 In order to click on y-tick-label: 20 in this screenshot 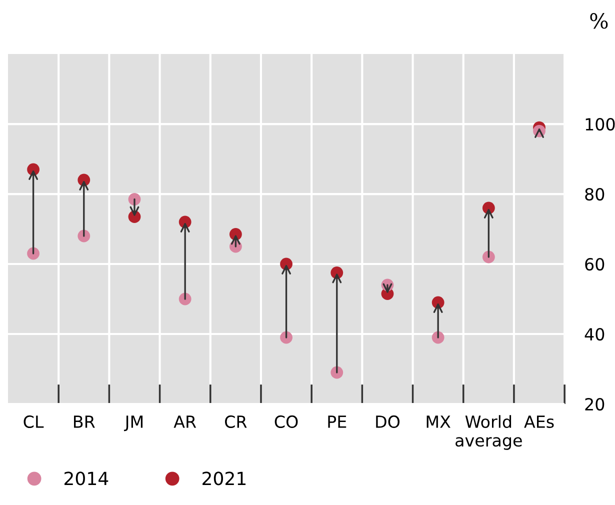, I will do `click(594, 404)`.